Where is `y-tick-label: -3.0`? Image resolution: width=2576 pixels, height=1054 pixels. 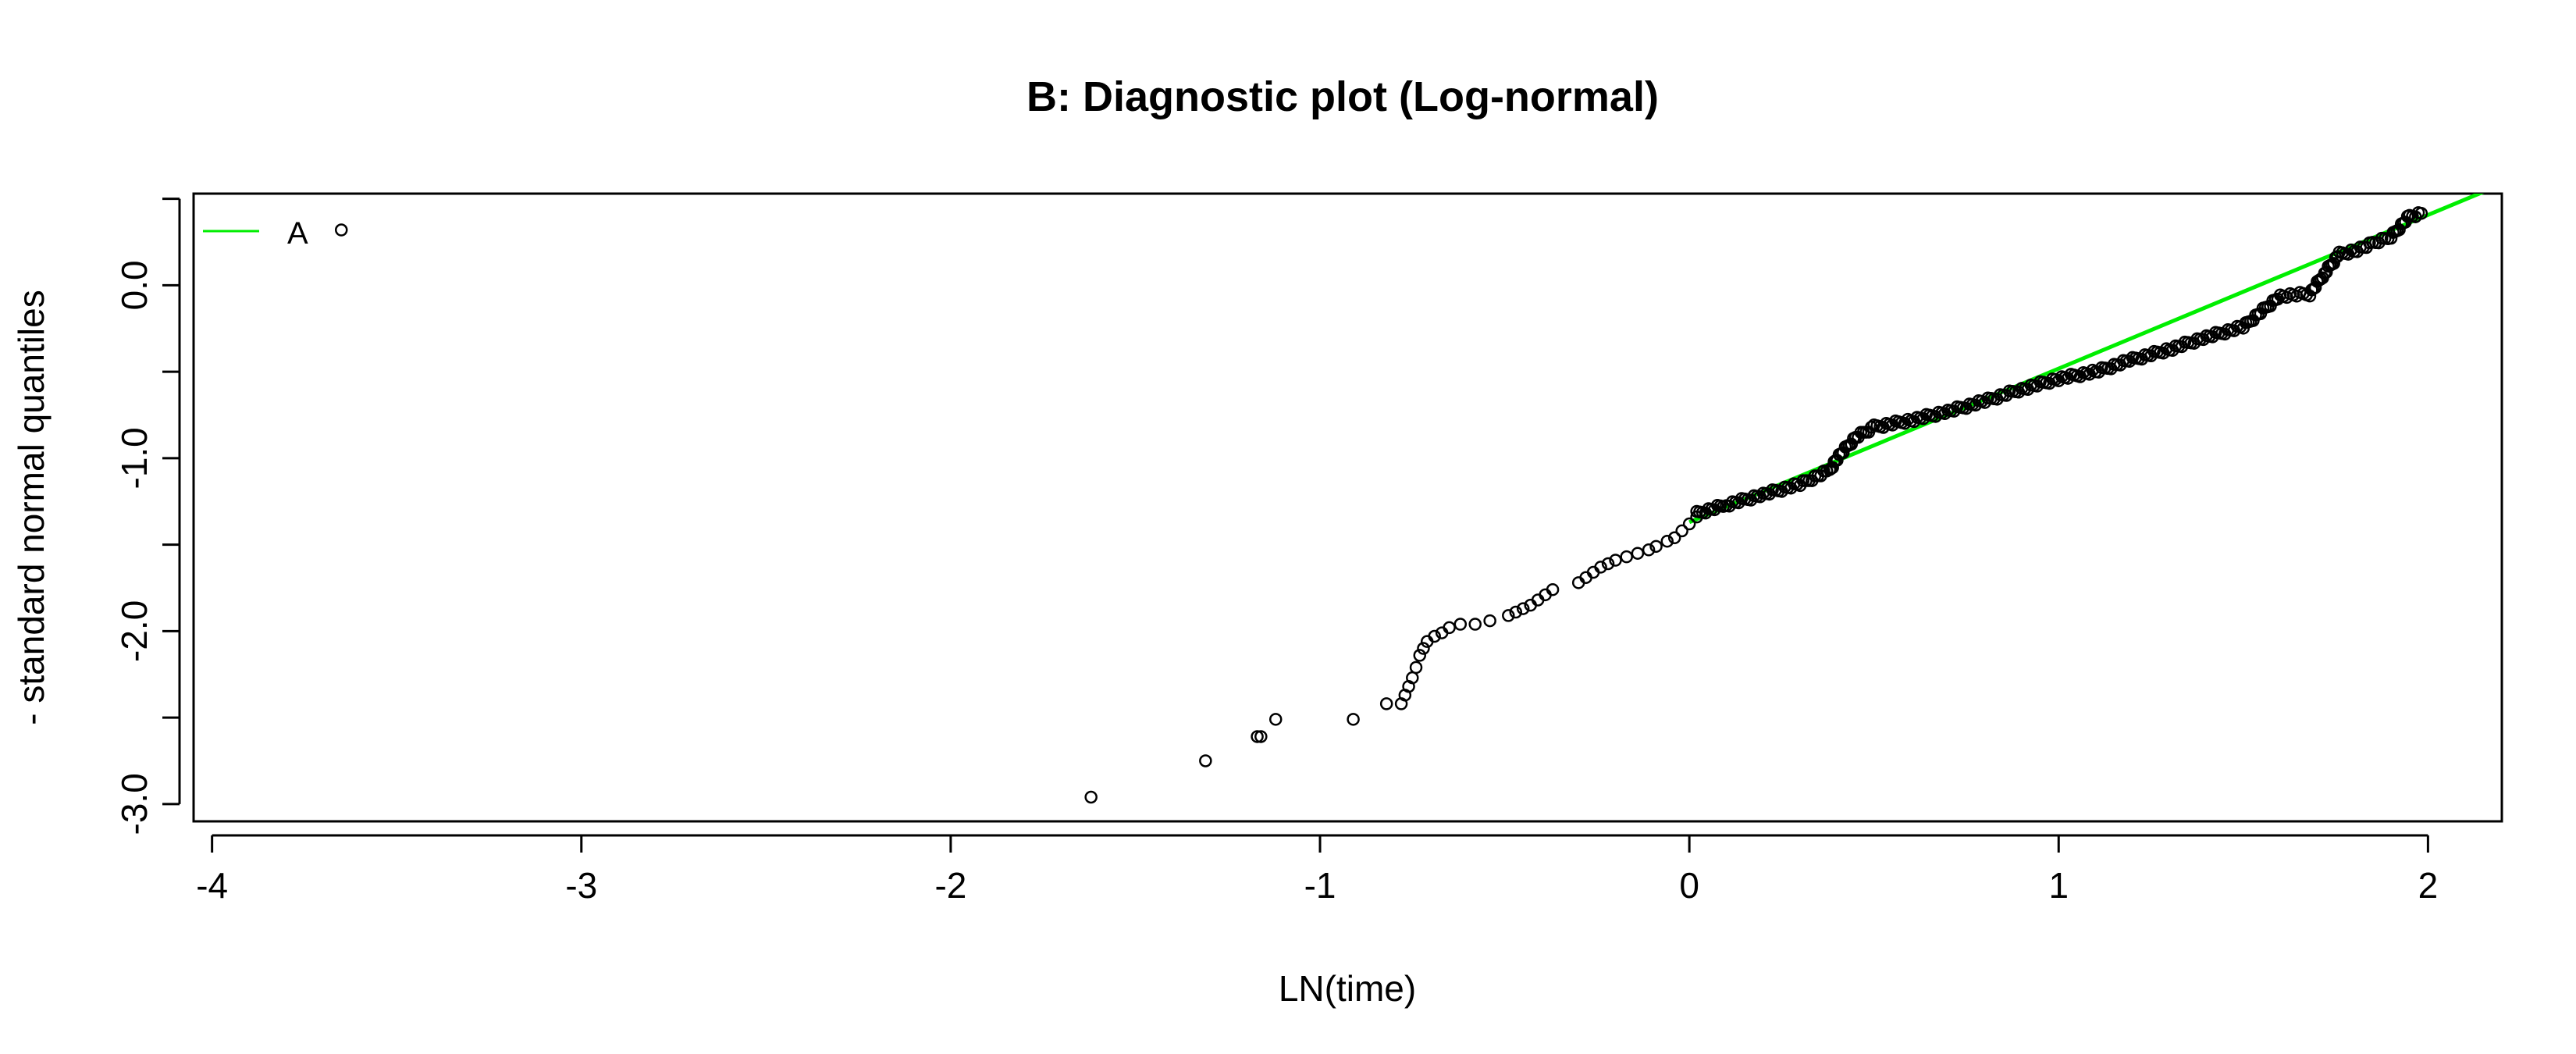
y-tick-label: -3.0 is located at coordinates (134, 804).